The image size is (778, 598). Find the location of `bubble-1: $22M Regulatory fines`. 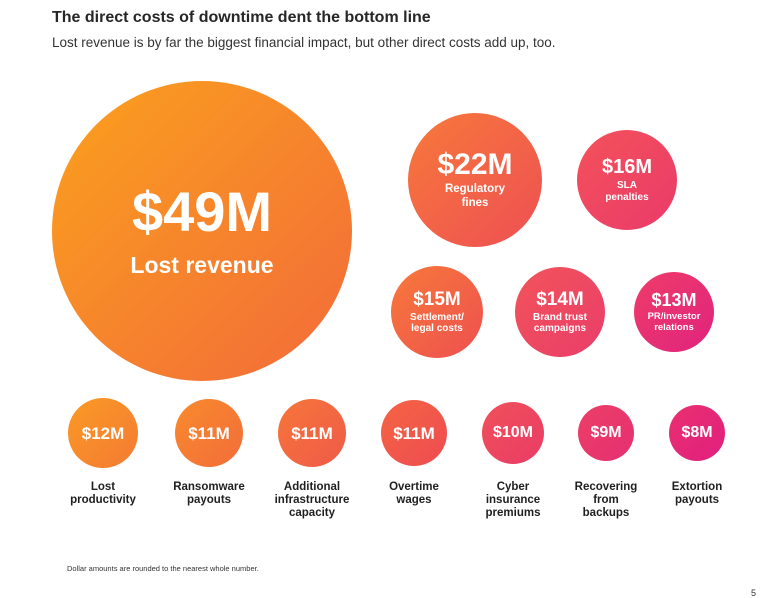

bubble-1: $22M Regulatory fines is located at coordinates (475, 180).